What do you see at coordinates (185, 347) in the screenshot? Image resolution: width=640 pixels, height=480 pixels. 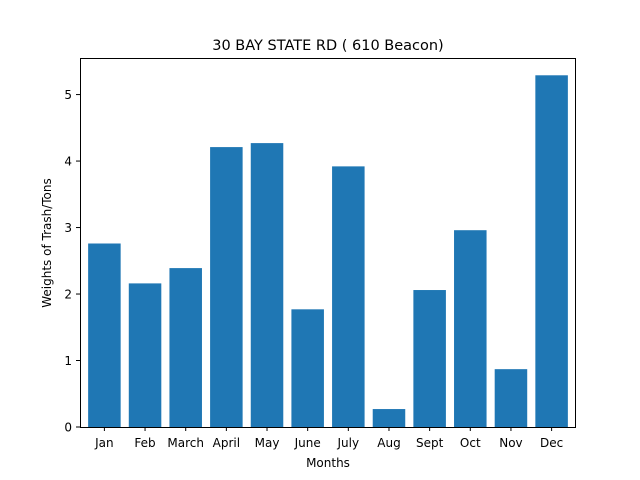 I see `bar-march` at bounding box center [185, 347].